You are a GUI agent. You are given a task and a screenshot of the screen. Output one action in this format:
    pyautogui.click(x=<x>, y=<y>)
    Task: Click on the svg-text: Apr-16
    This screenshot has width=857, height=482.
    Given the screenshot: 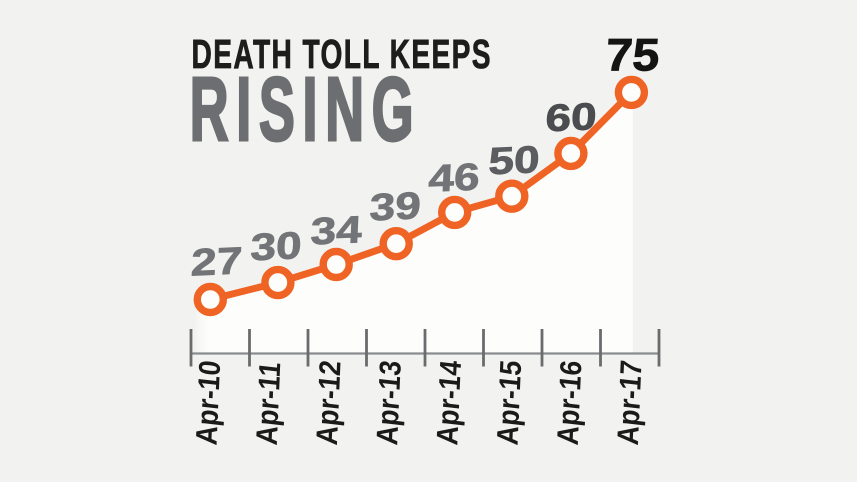 What is the action you would take?
    pyautogui.click(x=569, y=403)
    